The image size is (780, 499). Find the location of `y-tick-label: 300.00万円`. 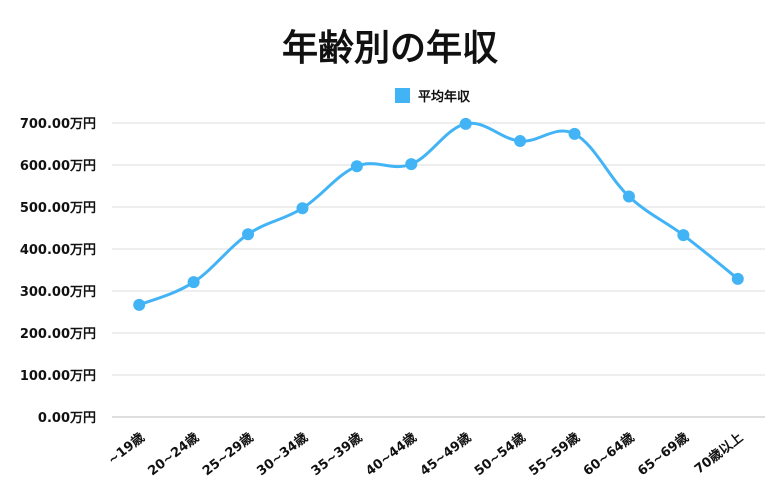

y-tick-label: 300.00万円 is located at coordinates (58, 292).